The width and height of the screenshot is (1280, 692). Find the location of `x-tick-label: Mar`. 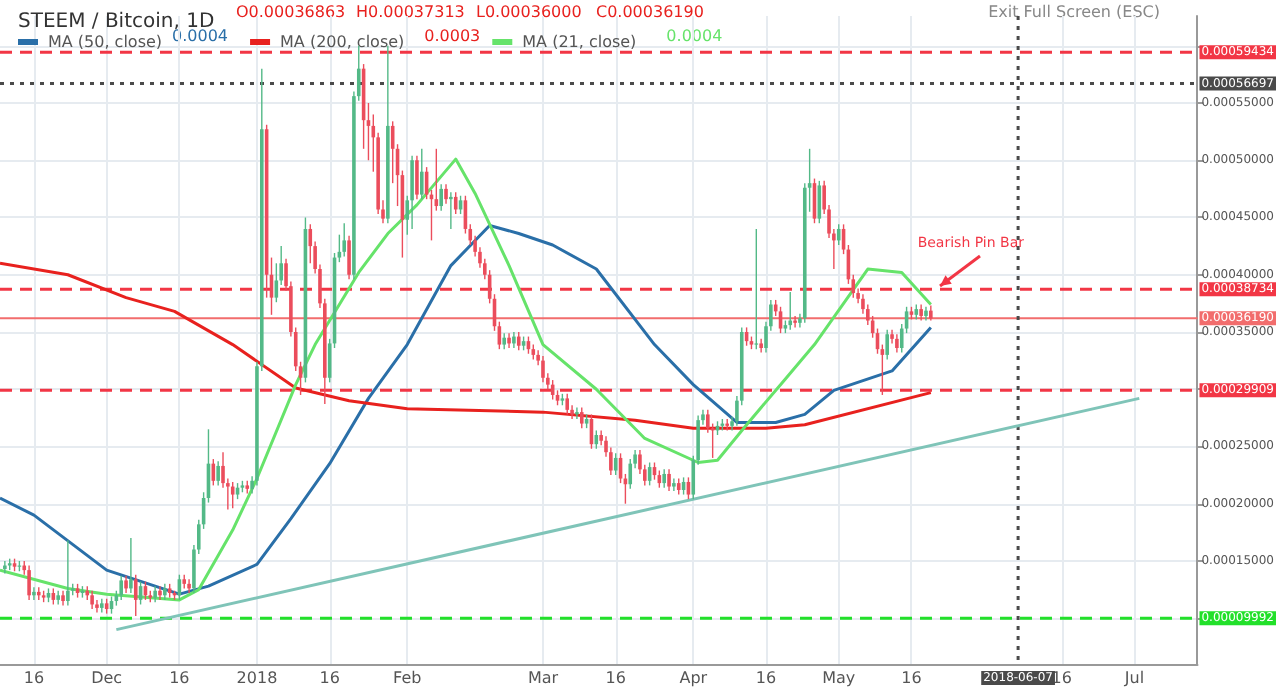

x-tick-label: Mar is located at coordinates (543, 678).